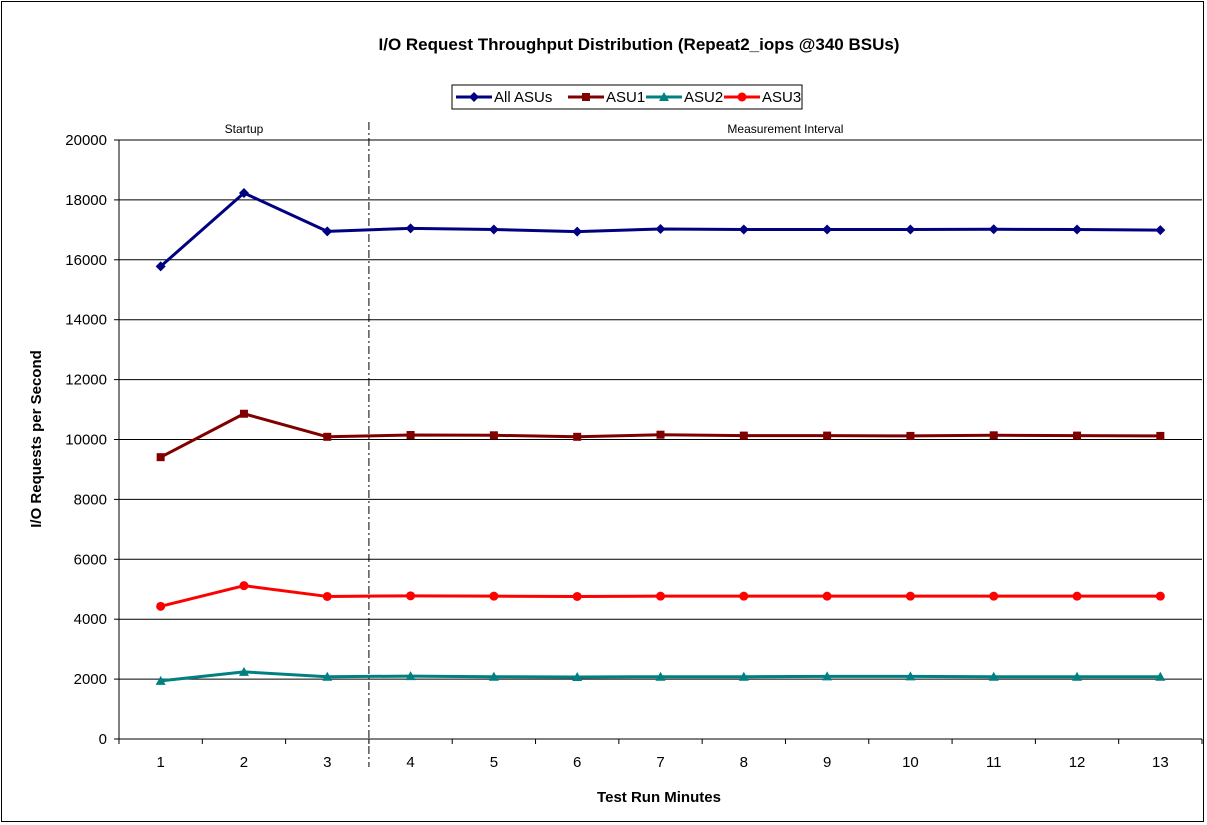 This screenshot has width=1207, height=825. I want to click on x-tick-label: 8, so click(744, 762).